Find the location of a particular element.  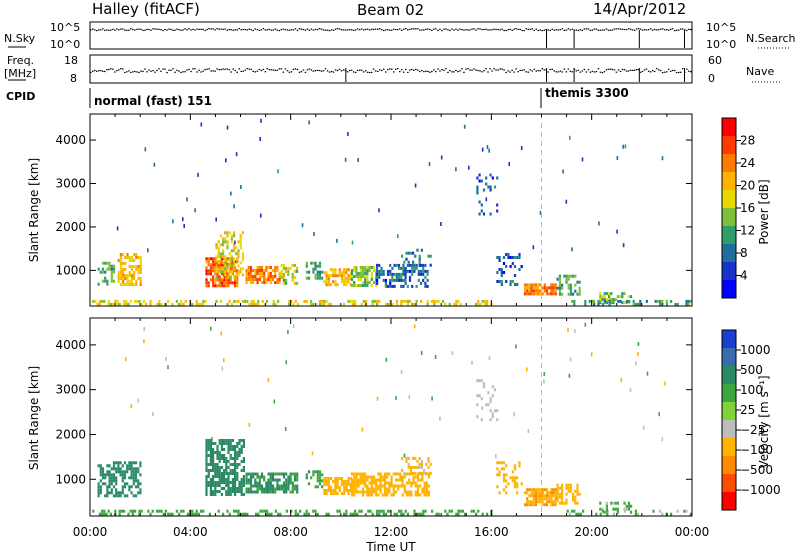

y-tick-label: 3000 is located at coordinates (70, 184).